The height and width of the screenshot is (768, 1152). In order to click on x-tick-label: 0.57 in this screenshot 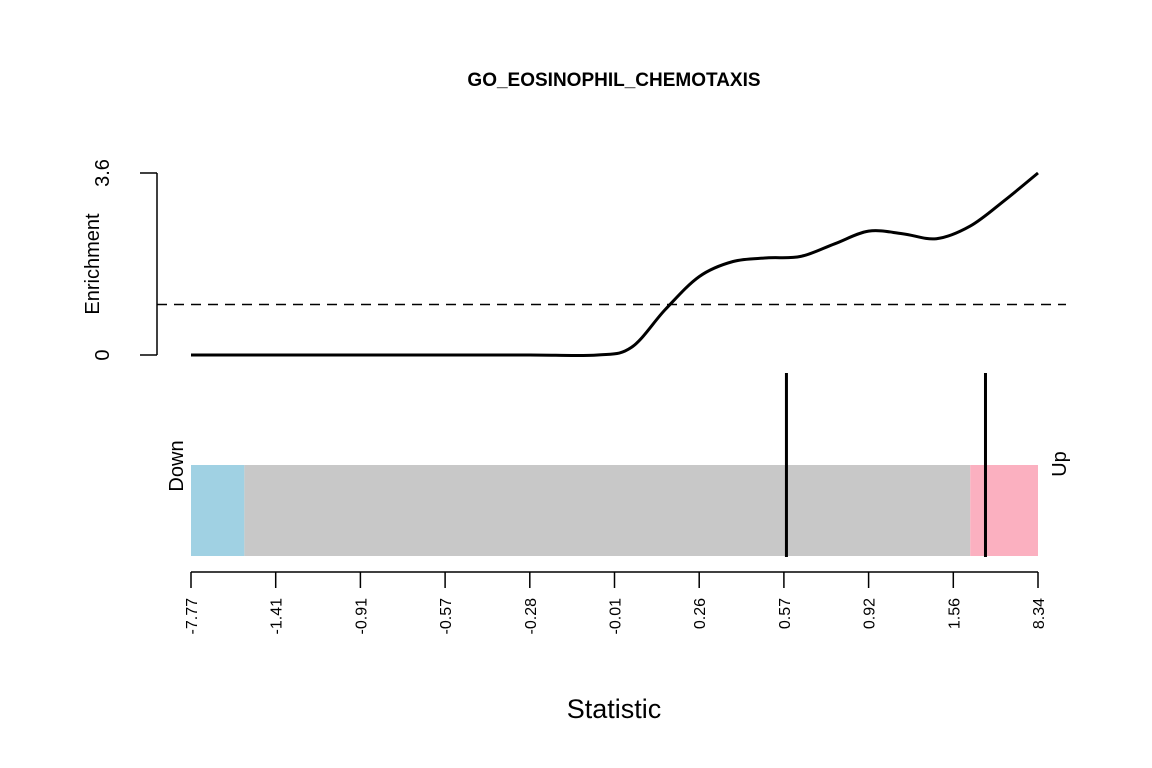, I will do `click(785, 613)`.